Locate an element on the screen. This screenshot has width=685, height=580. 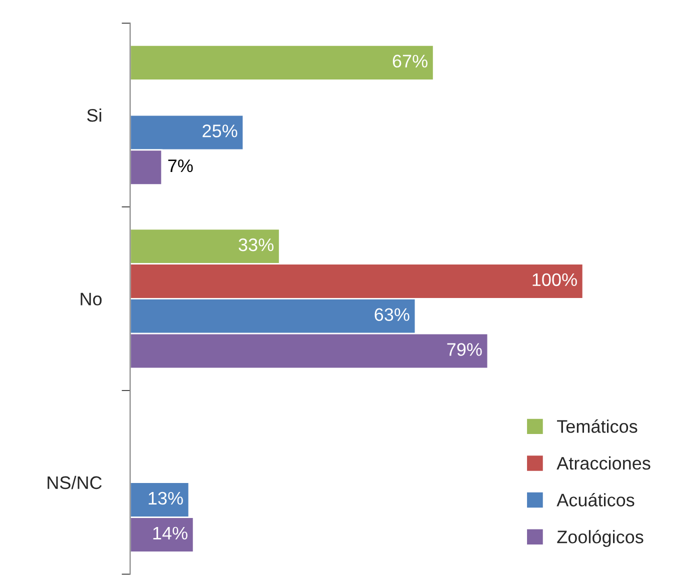
data-label: 25% is located at coordinates (220, 131).